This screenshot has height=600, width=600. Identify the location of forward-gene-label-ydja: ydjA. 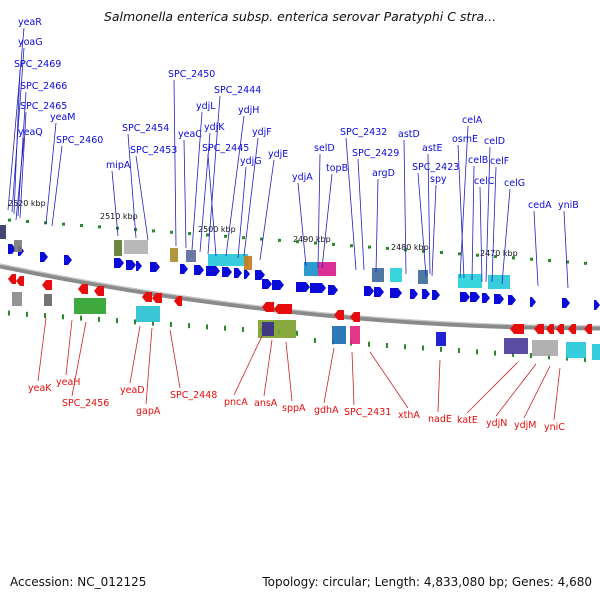
(302, 177).